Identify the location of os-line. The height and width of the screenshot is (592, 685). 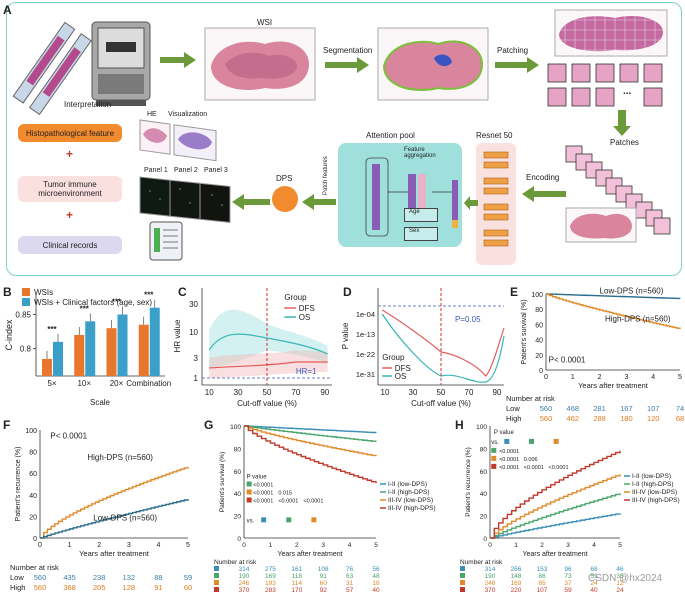
(268, 344).